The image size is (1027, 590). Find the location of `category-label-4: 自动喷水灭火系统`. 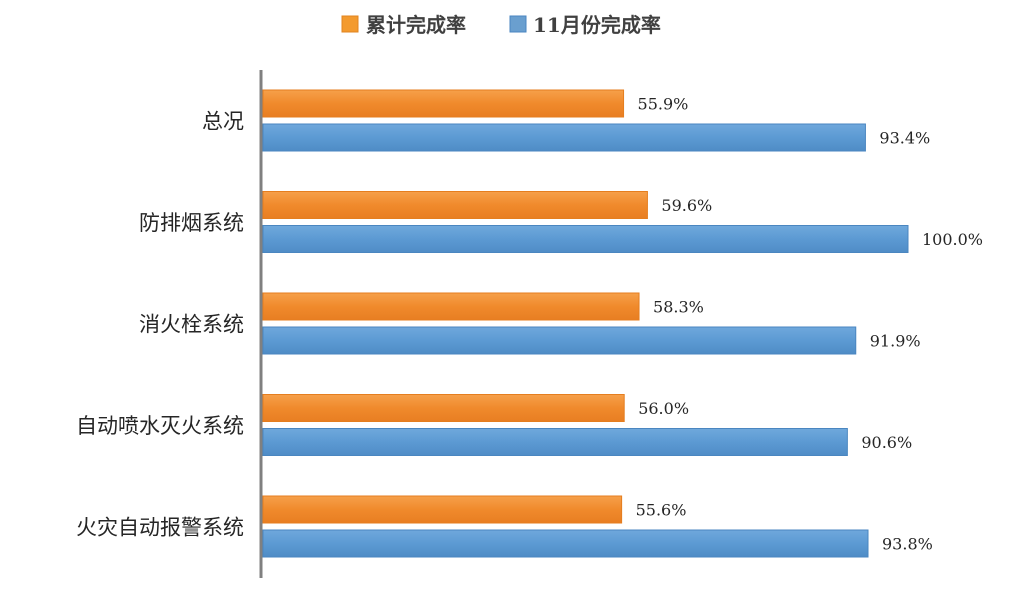

category-label-4: 自动喷水灭火系统 is located at coordinates (160, 426).